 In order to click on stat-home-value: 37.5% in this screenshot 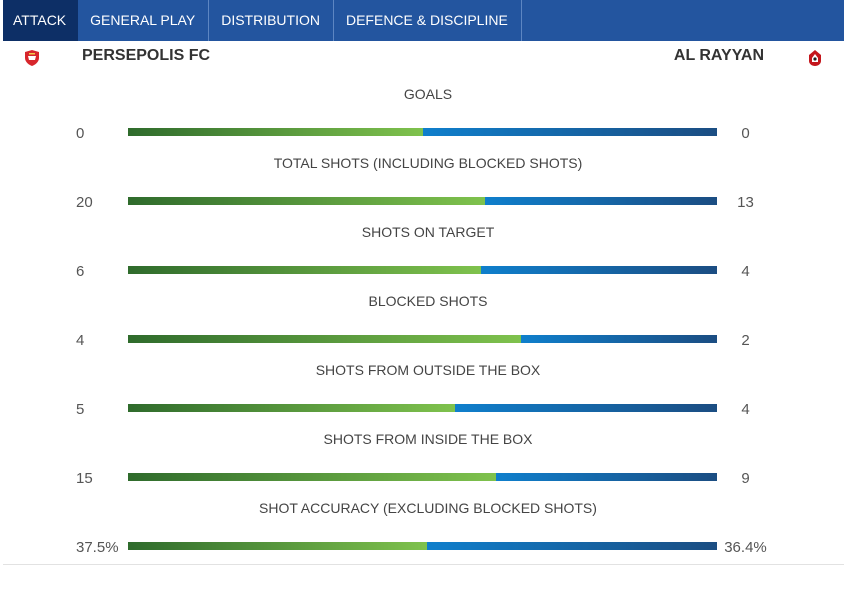, I will do `click(97, 547)`.